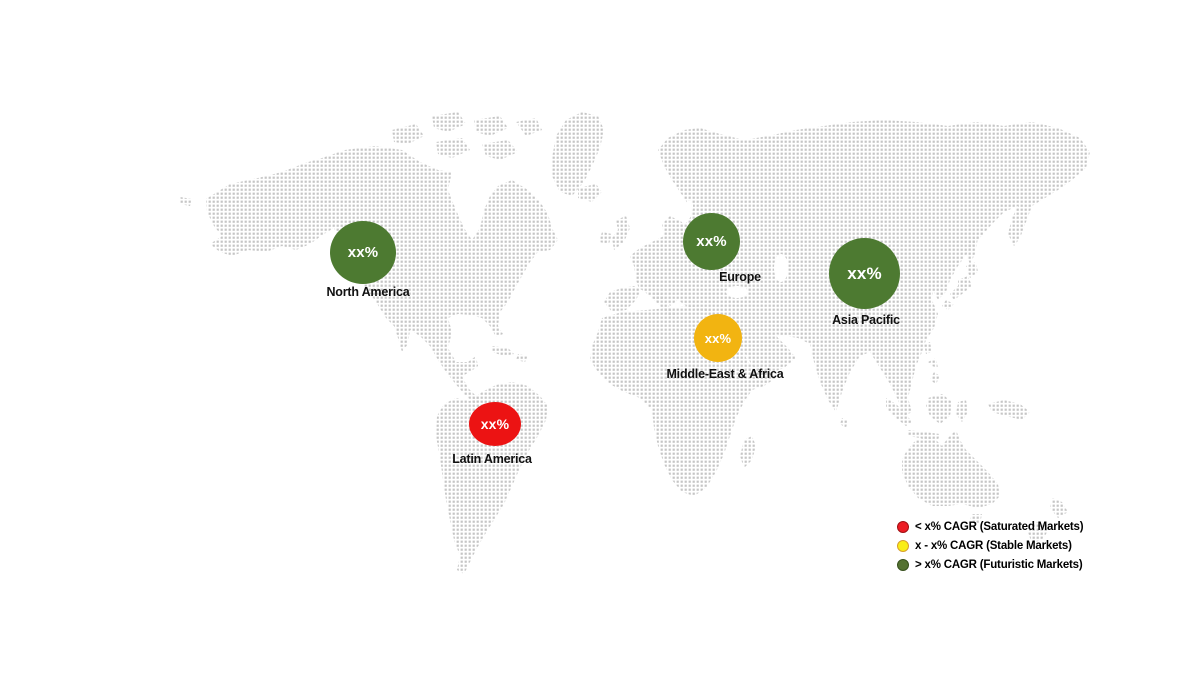  I want to click on bubble-middle-east-africa: xx%, so click(718, 338).